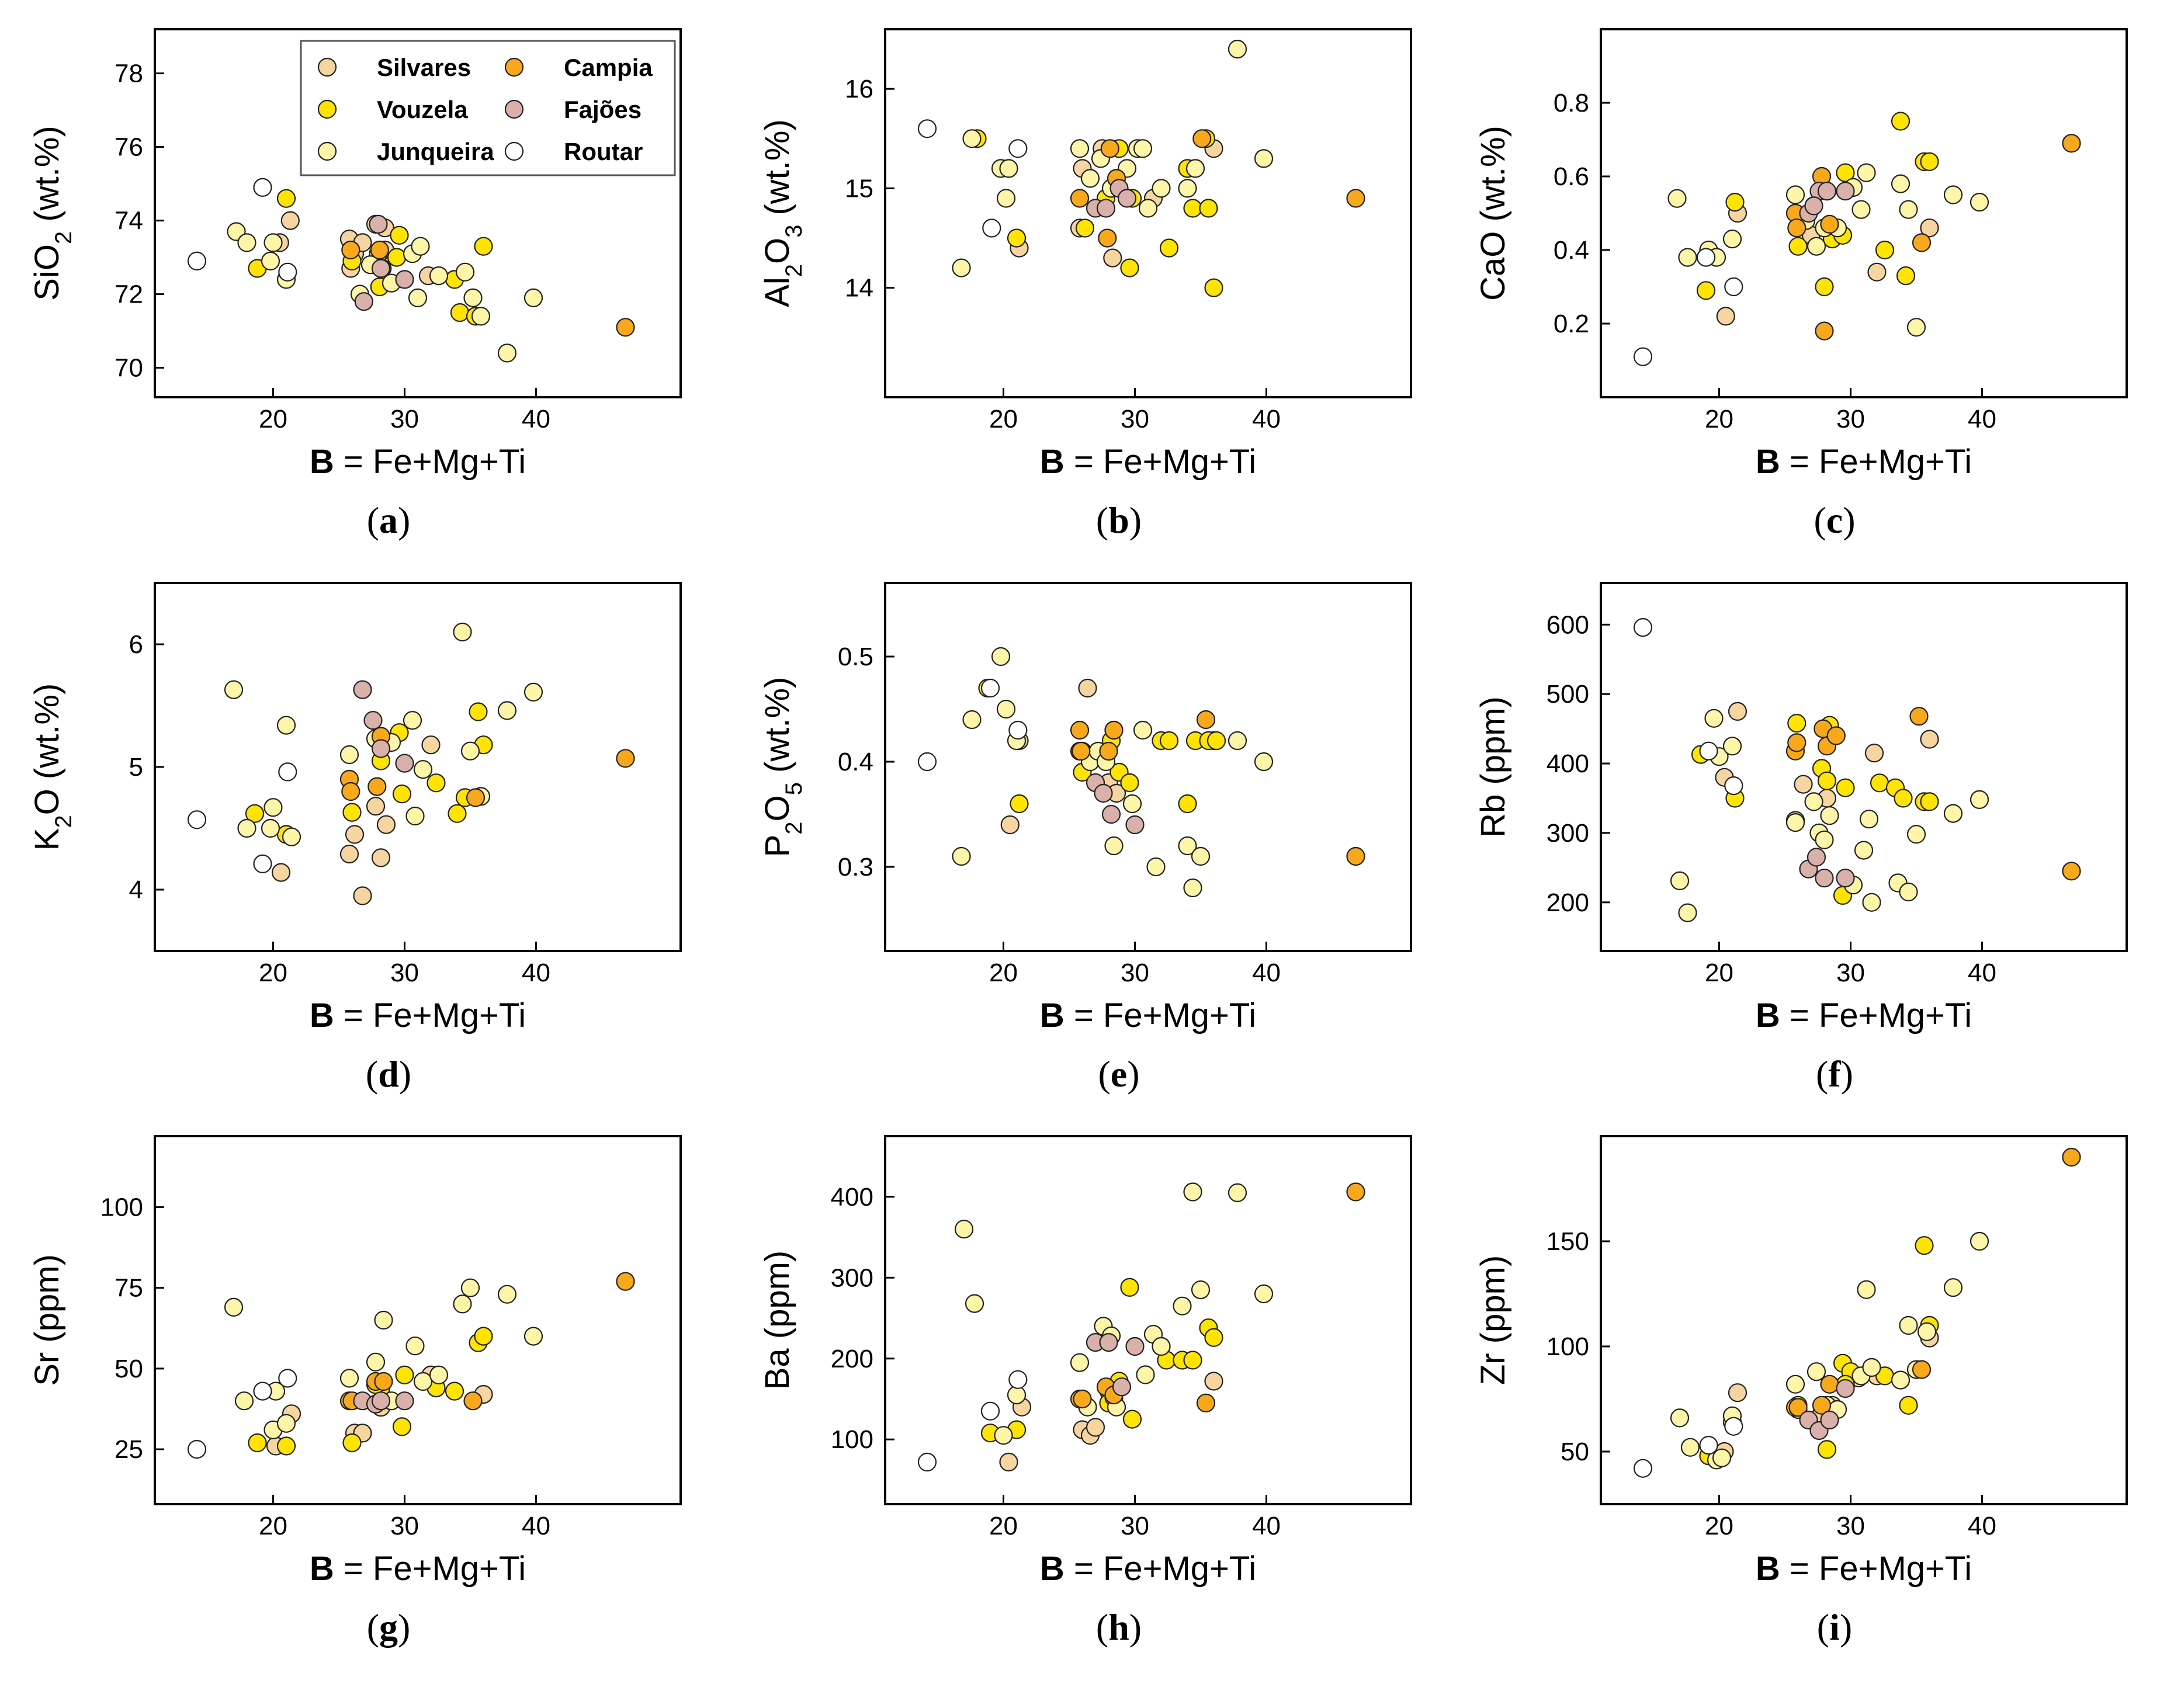  Describe the element at coordinates (1119, 1627) in the screenshot. I see `panel-caption: (h)` at that location.